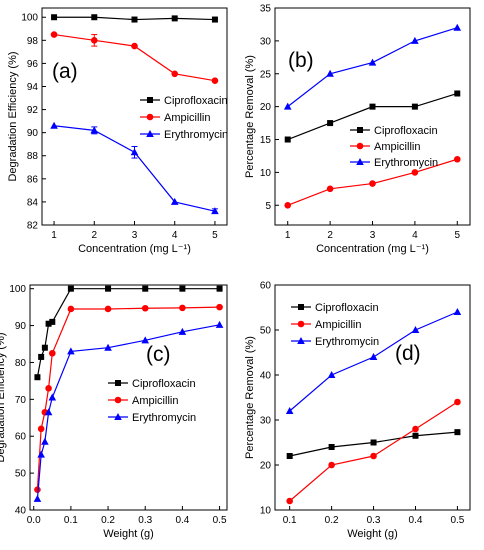 The image size is (484, 550). What do you see at coordinates (33, 64) in the screenshot?
I see `y-tick-label: 96` at bounding box center [33, 64].